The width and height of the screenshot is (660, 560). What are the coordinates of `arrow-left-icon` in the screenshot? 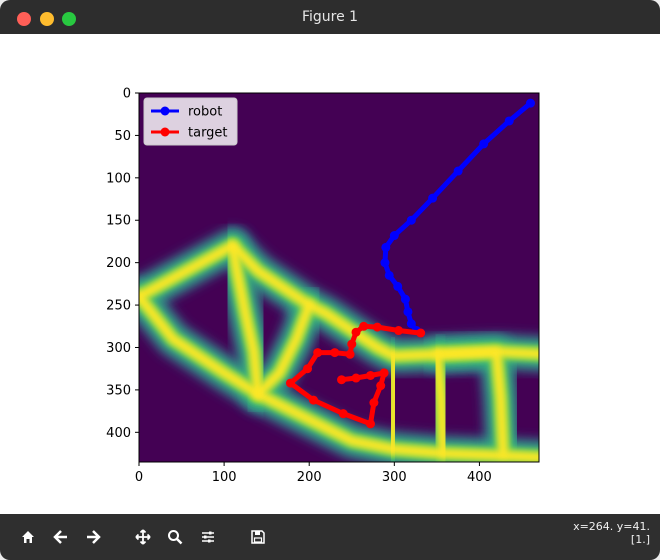 It's located at (60, 537).